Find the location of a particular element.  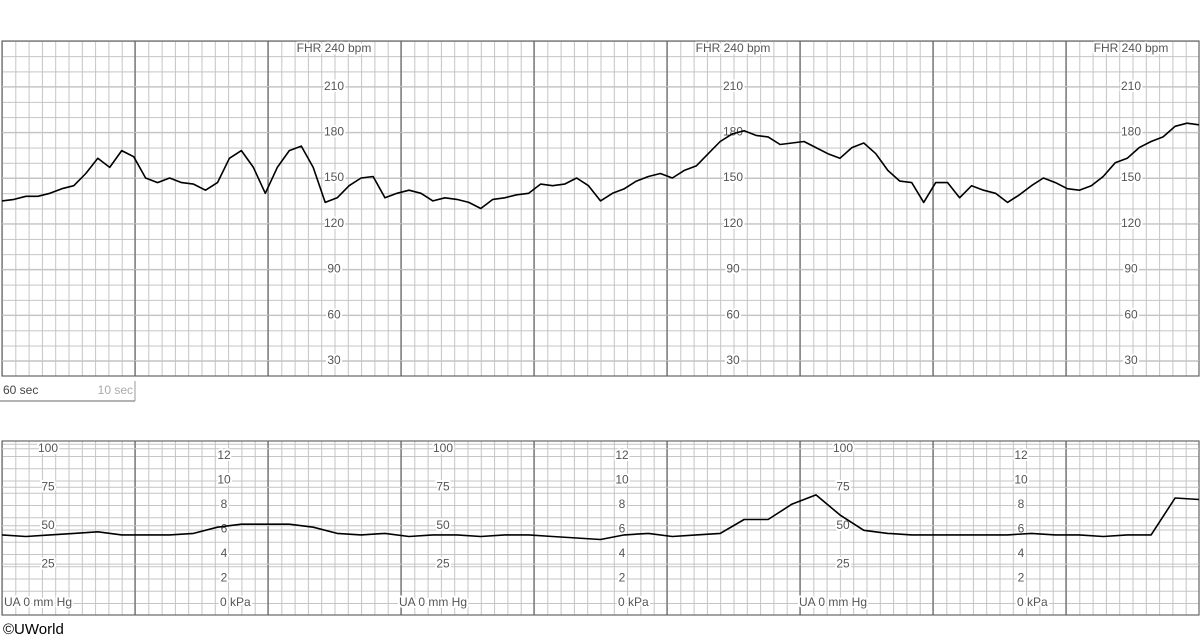

scale-minor-label: 10 sec is located at coordinates (115, 390).